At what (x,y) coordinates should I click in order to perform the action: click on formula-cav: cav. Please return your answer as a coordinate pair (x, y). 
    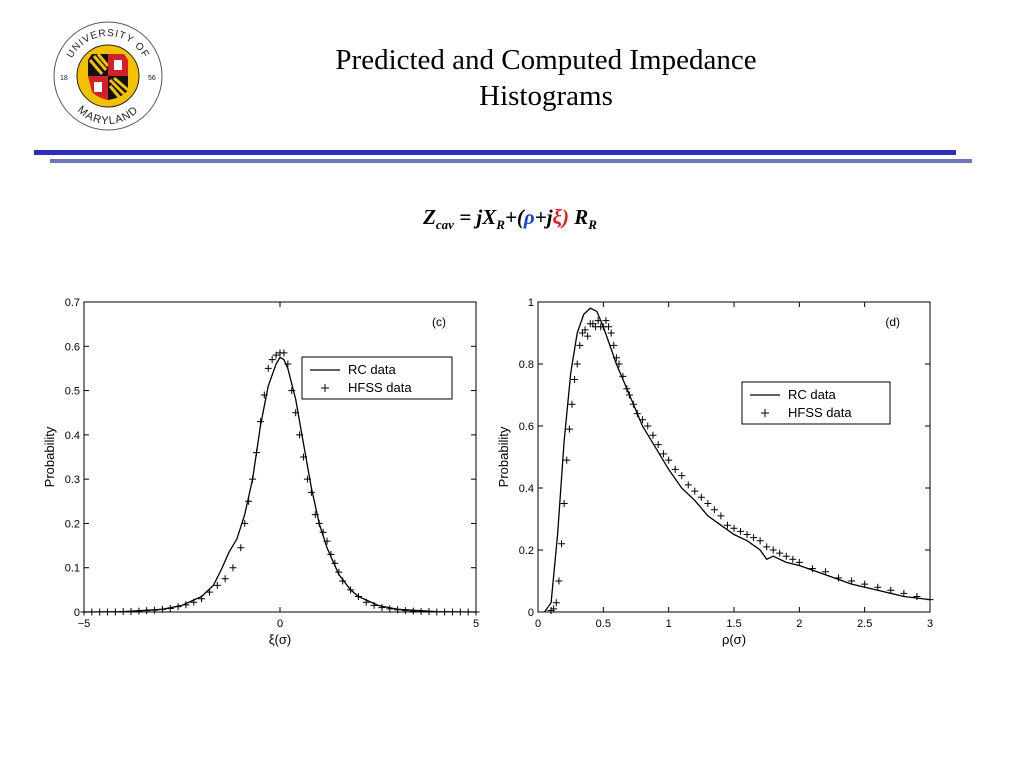
    Looking at the image, I should click on (444, 225).